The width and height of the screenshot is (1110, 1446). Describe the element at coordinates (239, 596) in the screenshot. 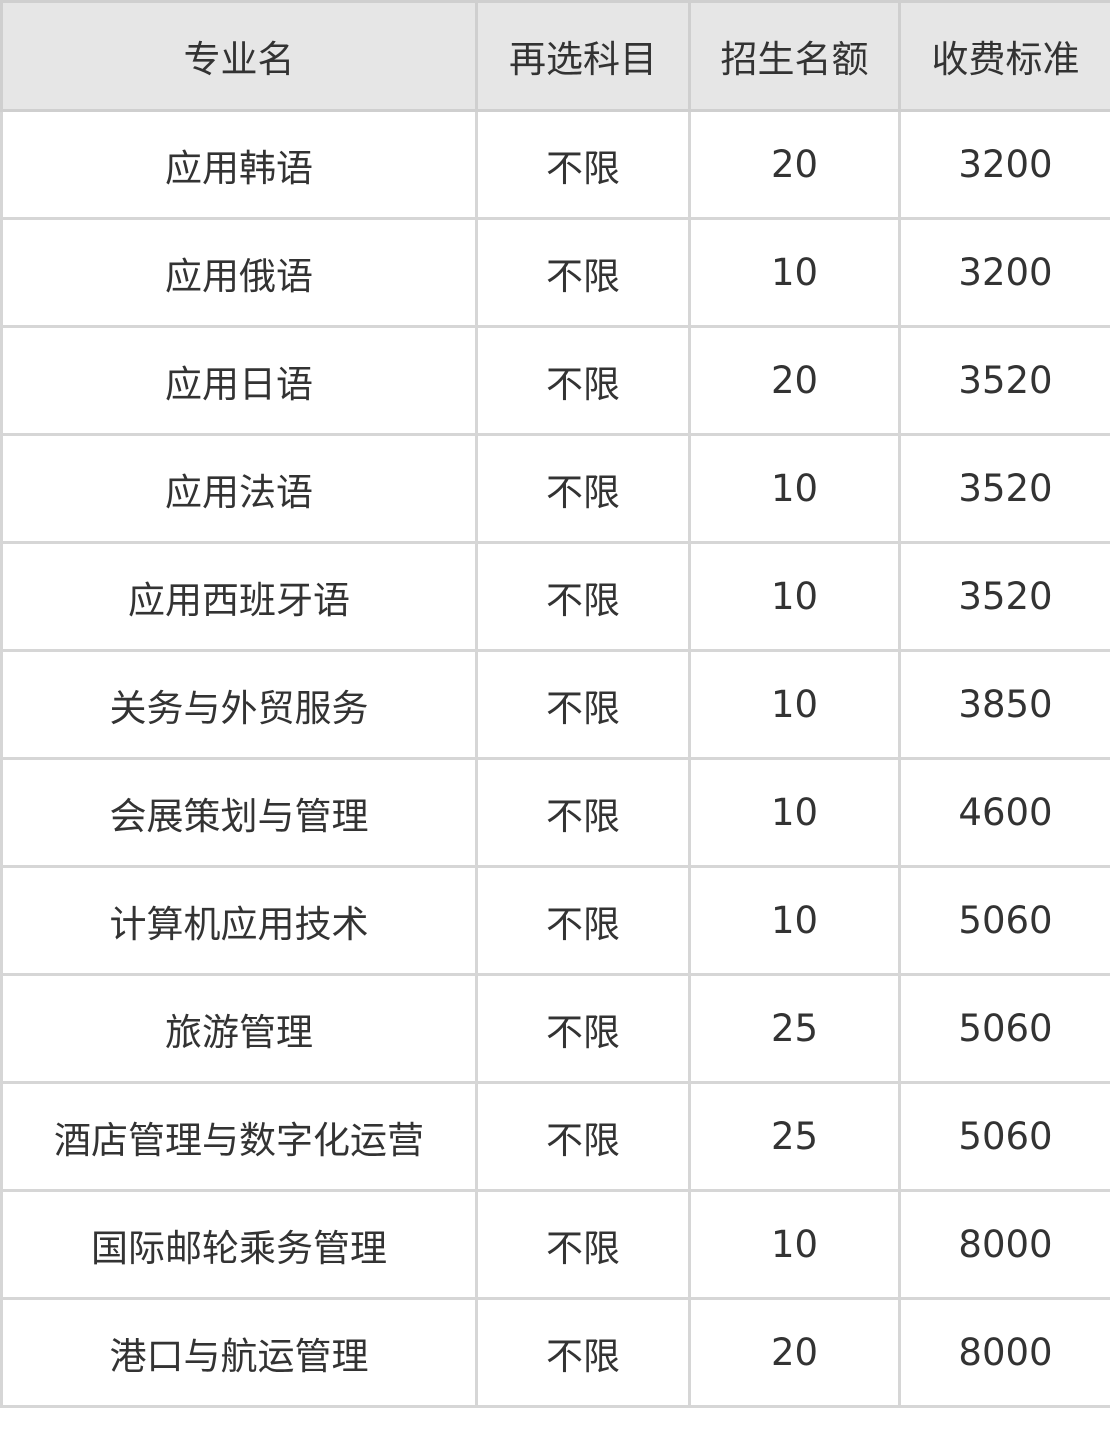

I see `cell-major-name: 应用西班牙语` at that location.